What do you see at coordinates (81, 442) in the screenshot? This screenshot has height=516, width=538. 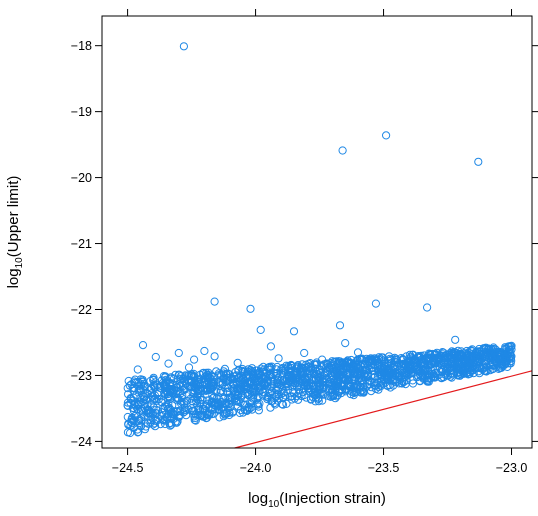 I see `y-tick-label: −24` at bounding box center [81, 442].